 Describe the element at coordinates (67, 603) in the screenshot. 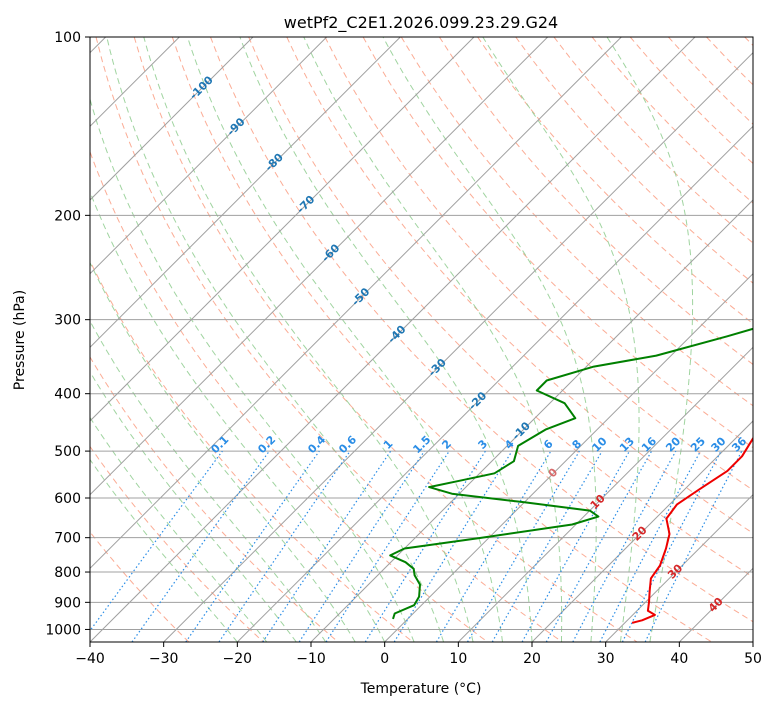

I see `y-tick-label: 900` at that location.